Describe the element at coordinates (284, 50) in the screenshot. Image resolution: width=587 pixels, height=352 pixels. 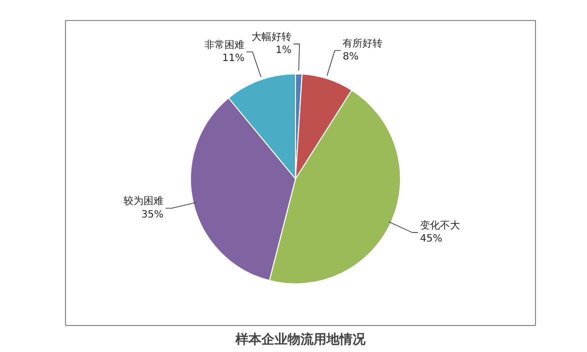
I see `data-label: 1%` at that location.